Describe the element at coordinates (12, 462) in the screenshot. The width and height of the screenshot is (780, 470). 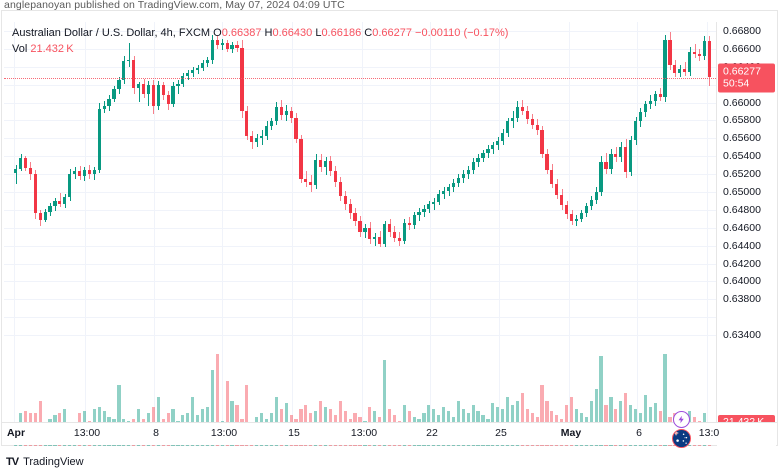
I see `tradingview-mark: TV` at that location.